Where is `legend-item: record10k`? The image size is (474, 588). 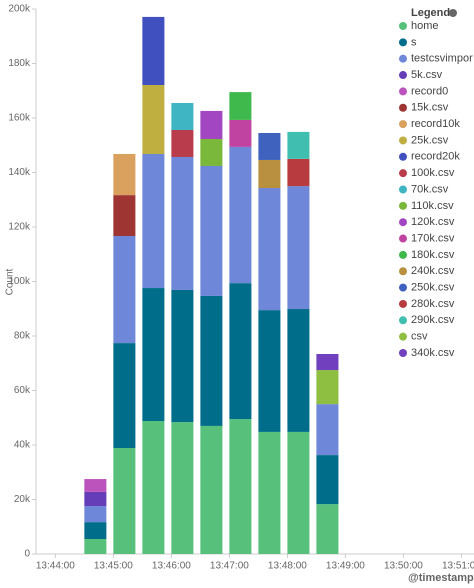
legend-item: record10k is located at coordinates (435, 124).